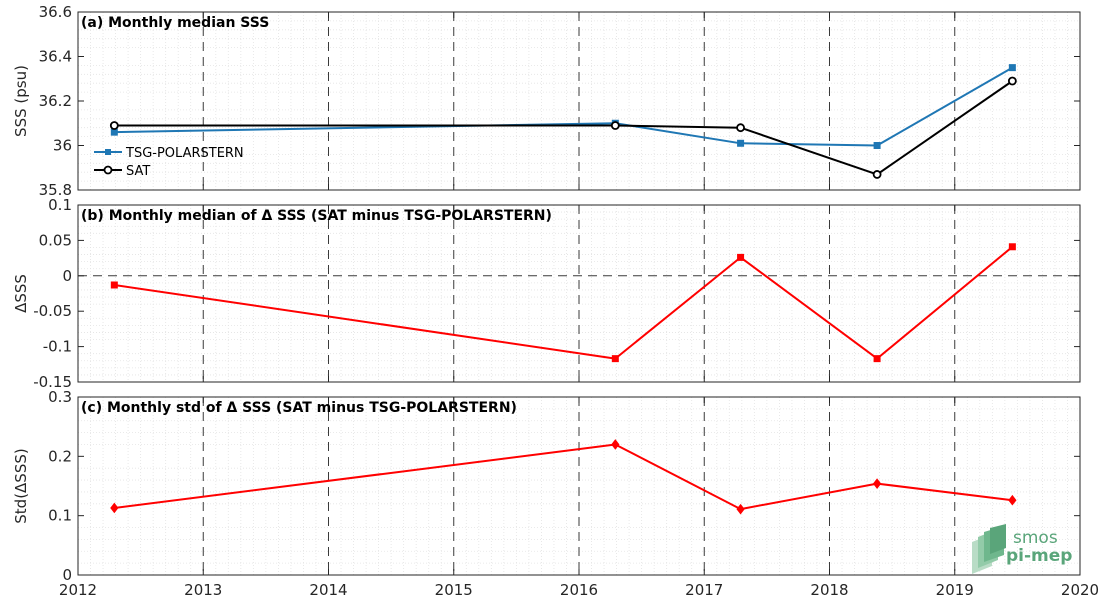  What do you see at coordinates (704, 590) in the screenshot?
I see `x-tick-label: 2017` at bounding box center [704, 590].